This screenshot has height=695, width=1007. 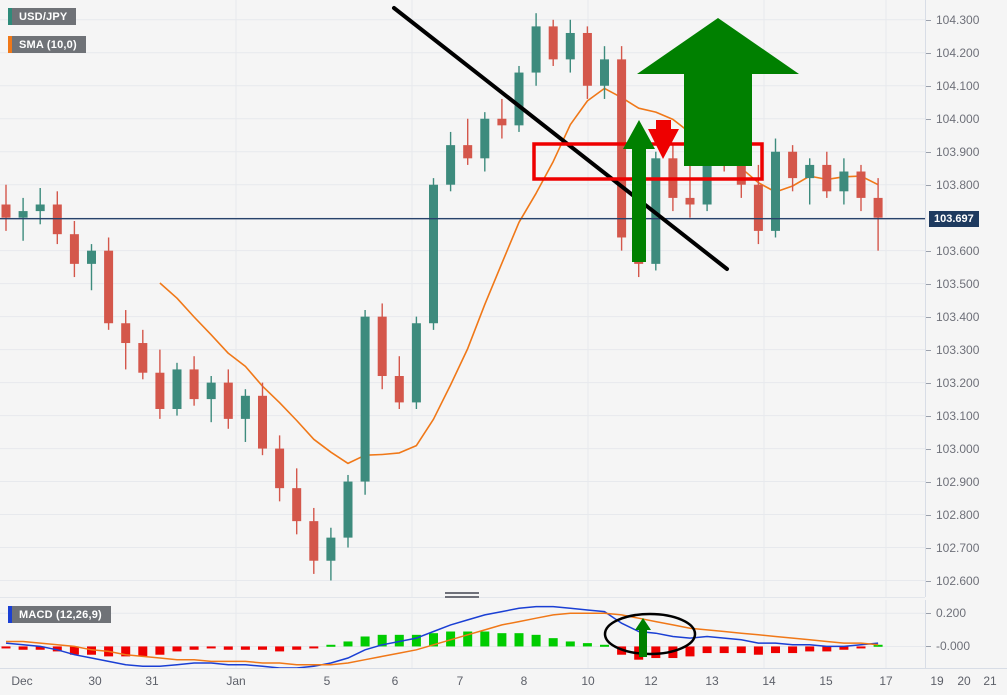 I want to click on time-axis-label: 15, so click(x=826, y=681).